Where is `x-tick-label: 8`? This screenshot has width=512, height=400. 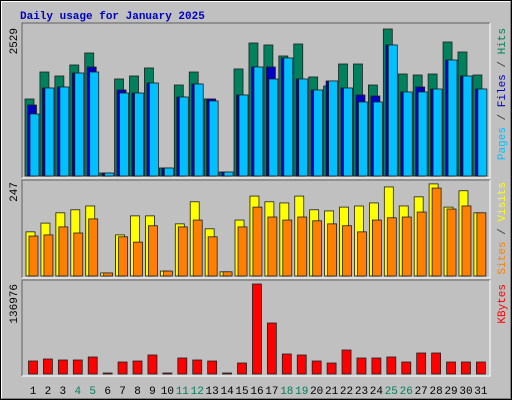
x-tick-label: 8 is located at coordinates (137, 392).